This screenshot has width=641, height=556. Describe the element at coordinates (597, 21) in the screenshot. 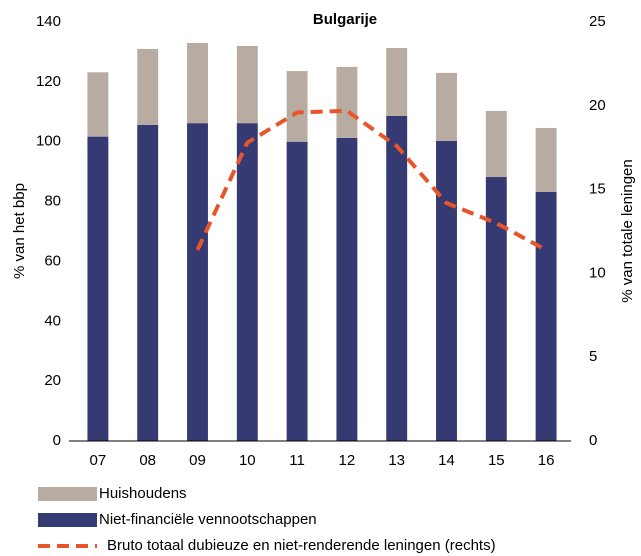

I see `y2-tick-label: 25` at that location.